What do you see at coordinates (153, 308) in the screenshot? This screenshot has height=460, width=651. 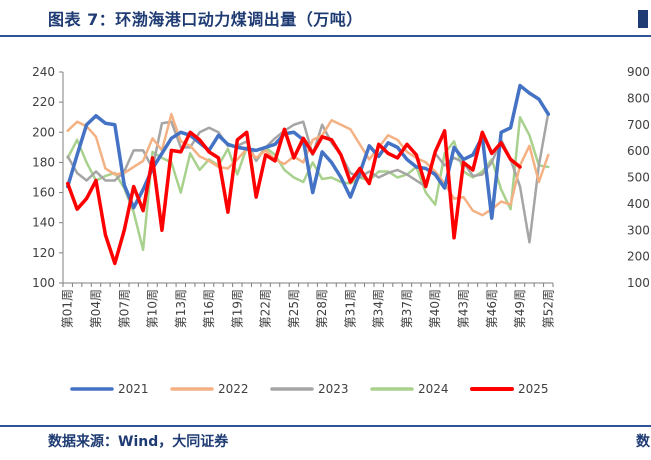 I see `x-tick-label: 第10周` at bounding box center [153, 308].